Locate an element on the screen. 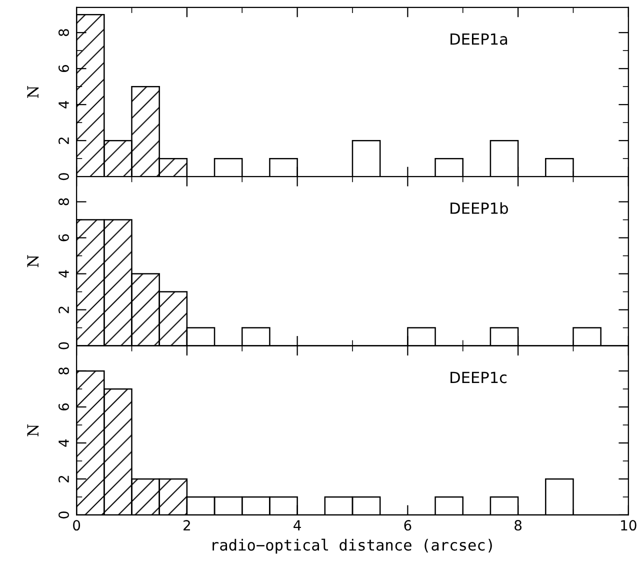 This screenshot has height=569, width=638. x-tick-label: 4 is located at coordinates (297, 525).